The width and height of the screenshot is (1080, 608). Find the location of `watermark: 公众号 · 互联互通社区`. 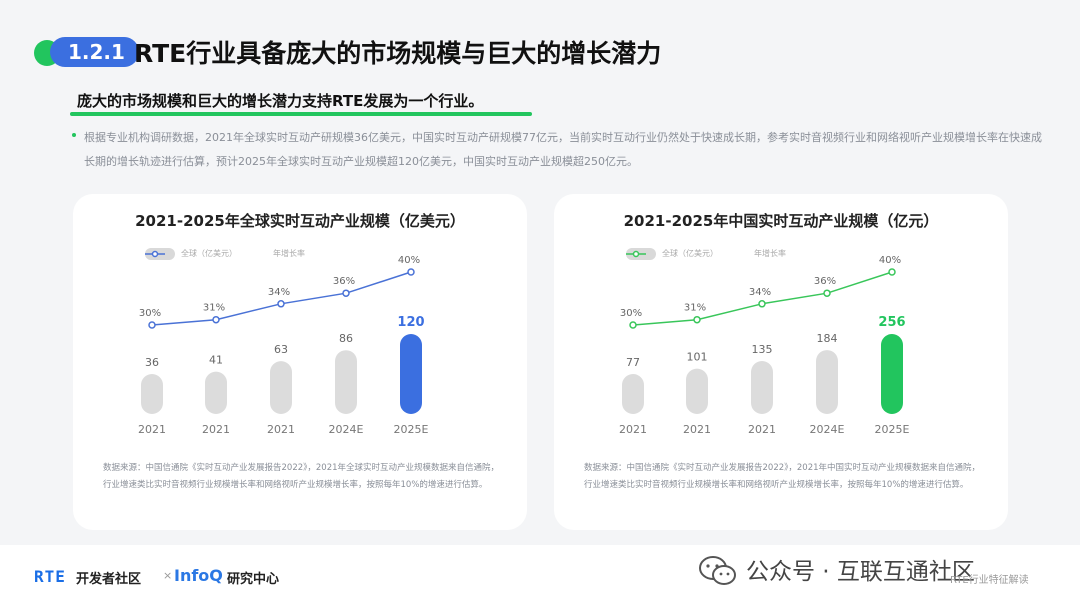

watermark: 公众号 · 互联互通社区 is located at coordinates (860, 572).